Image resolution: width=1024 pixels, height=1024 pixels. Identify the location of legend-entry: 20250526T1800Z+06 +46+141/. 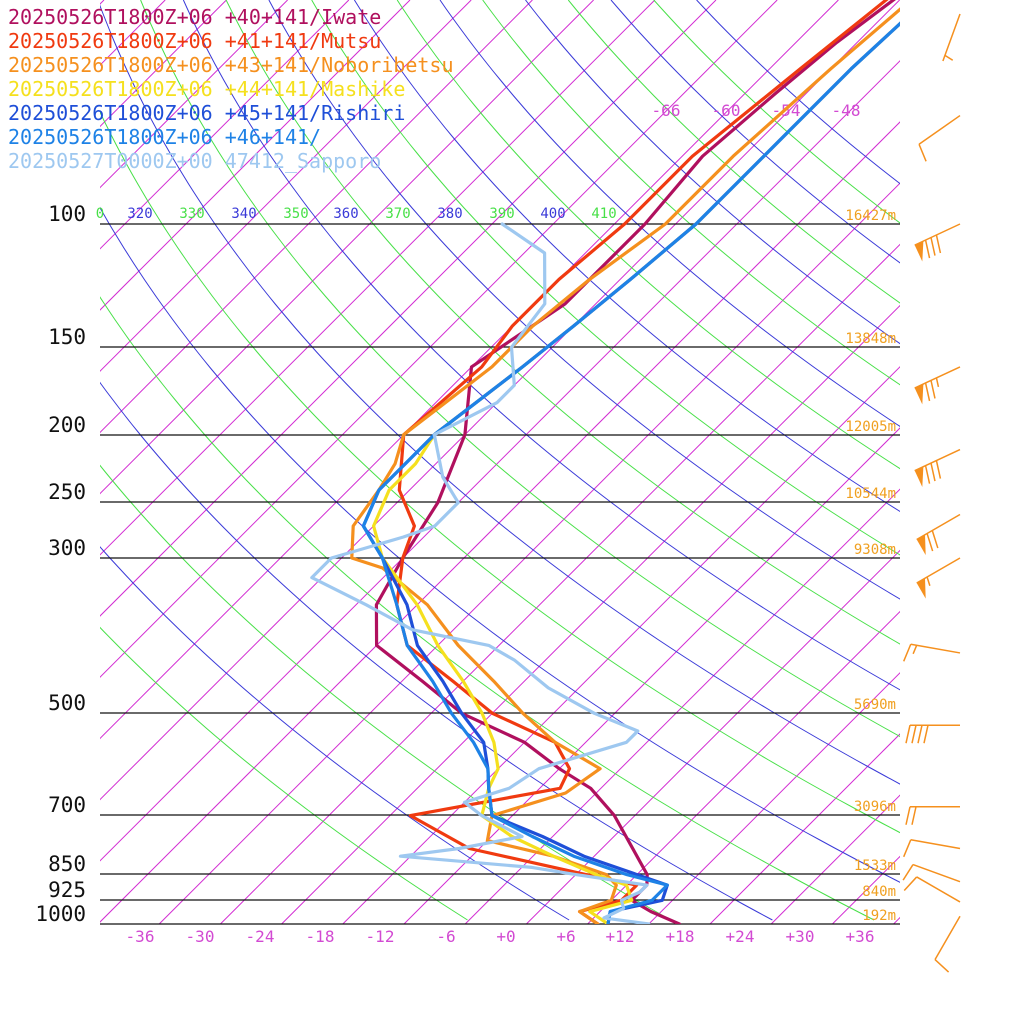
(164, 137).